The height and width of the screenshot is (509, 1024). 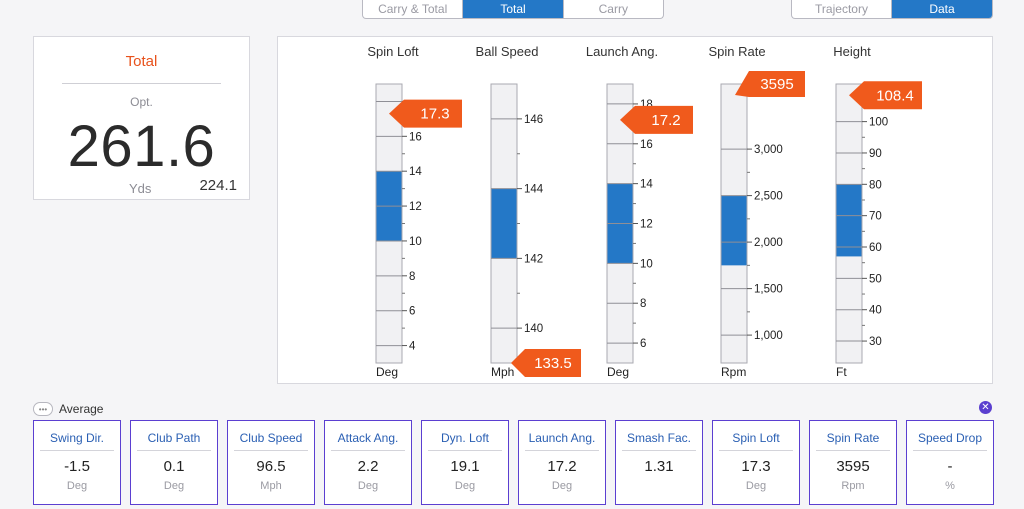 I want to click on tile-value: 2.2, so click(x=368, y=466).